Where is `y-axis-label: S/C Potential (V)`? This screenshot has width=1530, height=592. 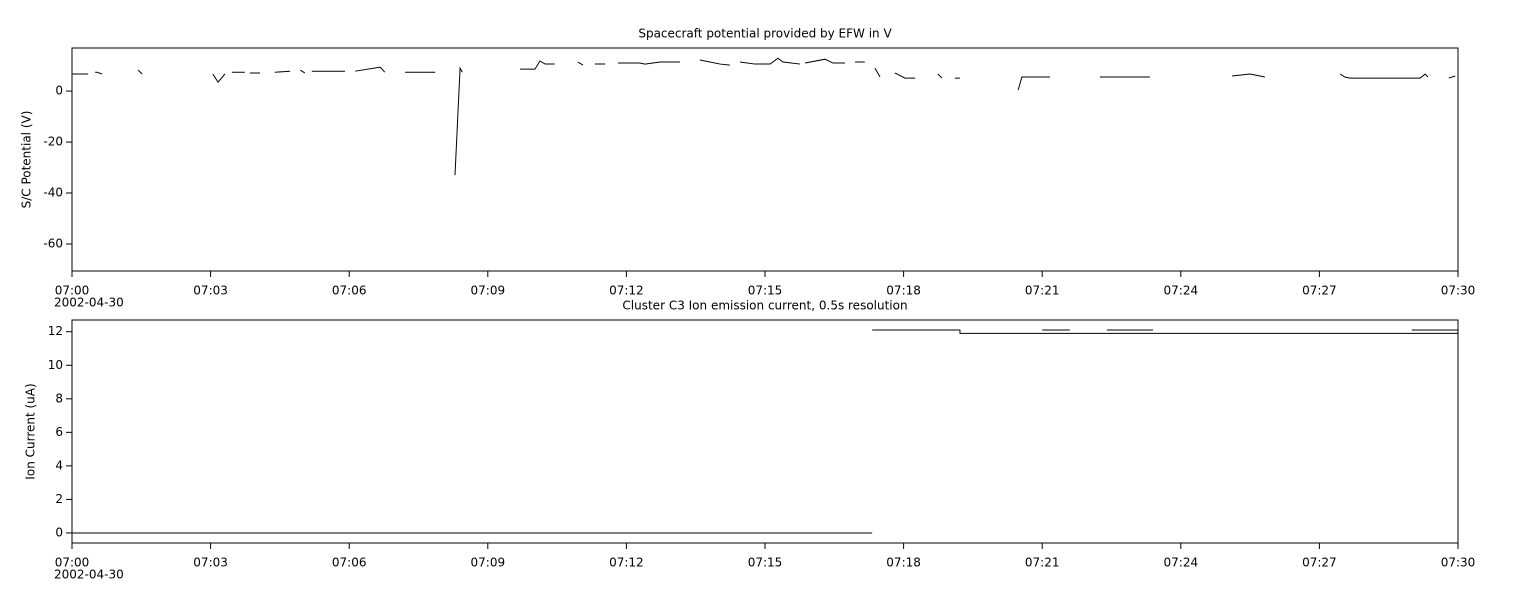 y-axis-label: S/C Potential (V) is located at coordinates (27, 160).